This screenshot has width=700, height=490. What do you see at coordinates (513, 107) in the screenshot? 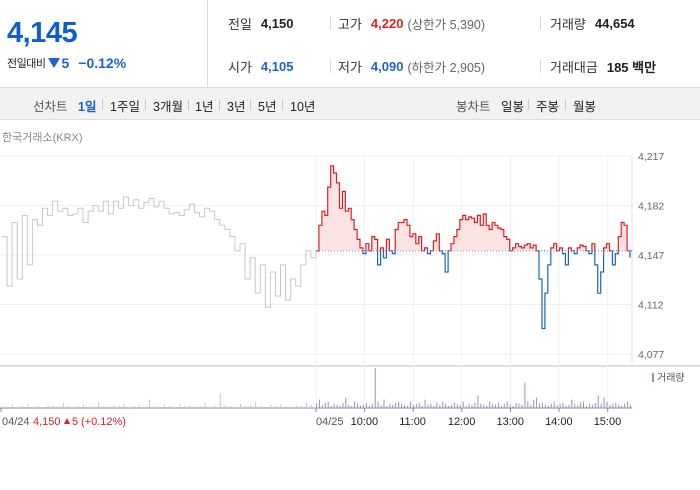
I see `tab-daily-candle: 일봉` at bounding box center [513, 107].